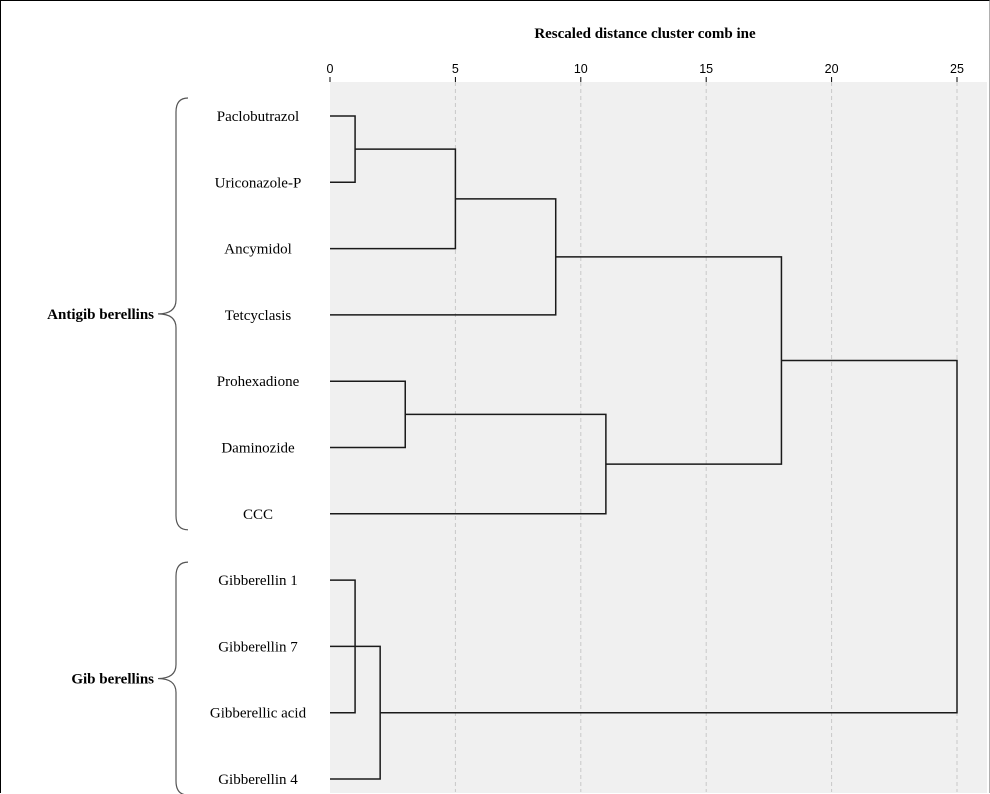  What do you see at coordinates (645, 34) in the screenshot?
I see `chart-title: Rescaled distance cluster comb ine` at bounding box center [645, 34].